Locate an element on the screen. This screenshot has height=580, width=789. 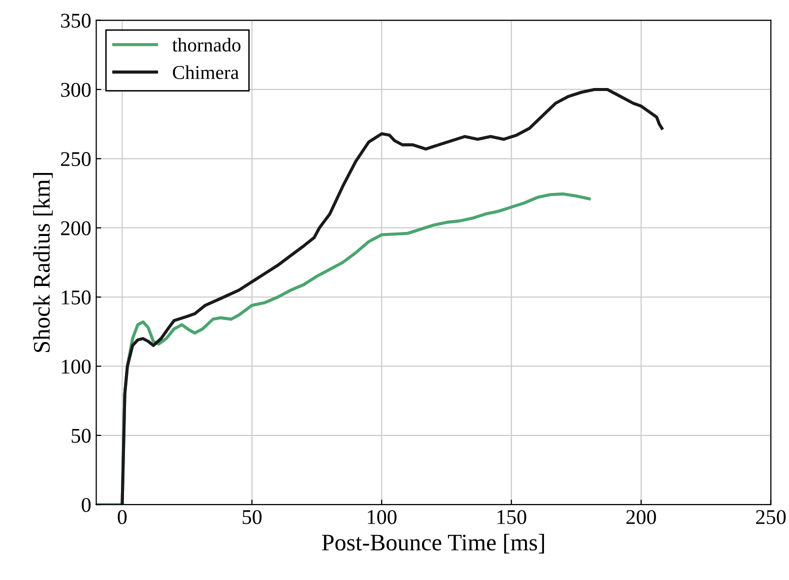
legend-label: Chimera is located at coordinates (205, 72).